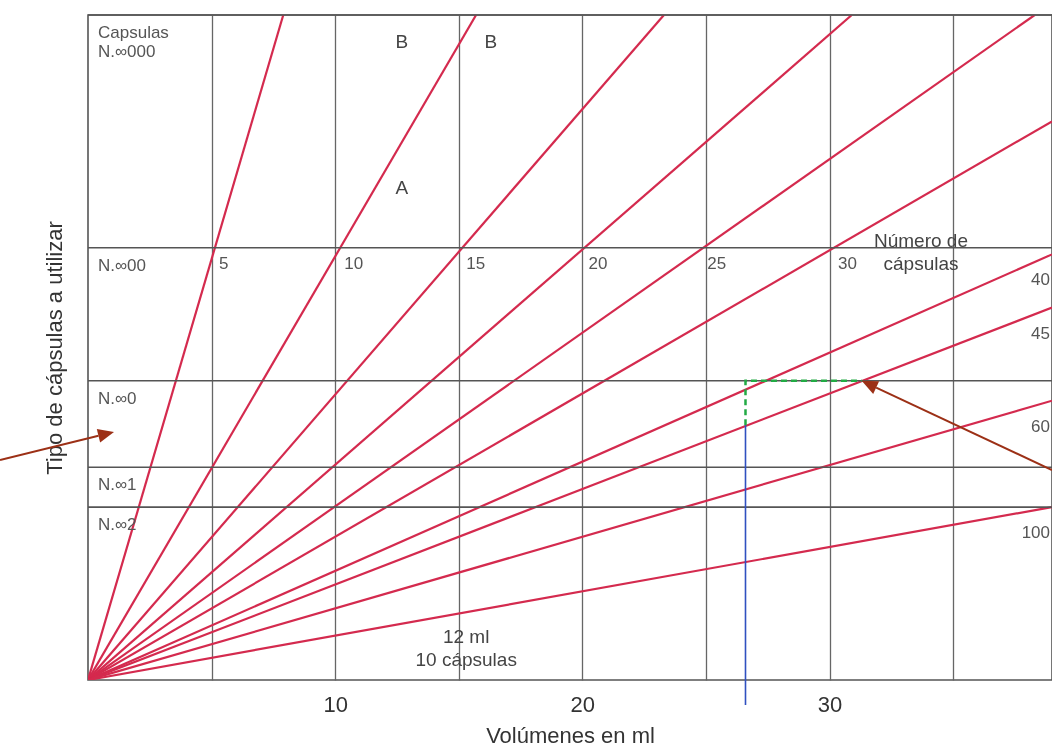  I want to click on series-label: 100, so click(1035, 533).